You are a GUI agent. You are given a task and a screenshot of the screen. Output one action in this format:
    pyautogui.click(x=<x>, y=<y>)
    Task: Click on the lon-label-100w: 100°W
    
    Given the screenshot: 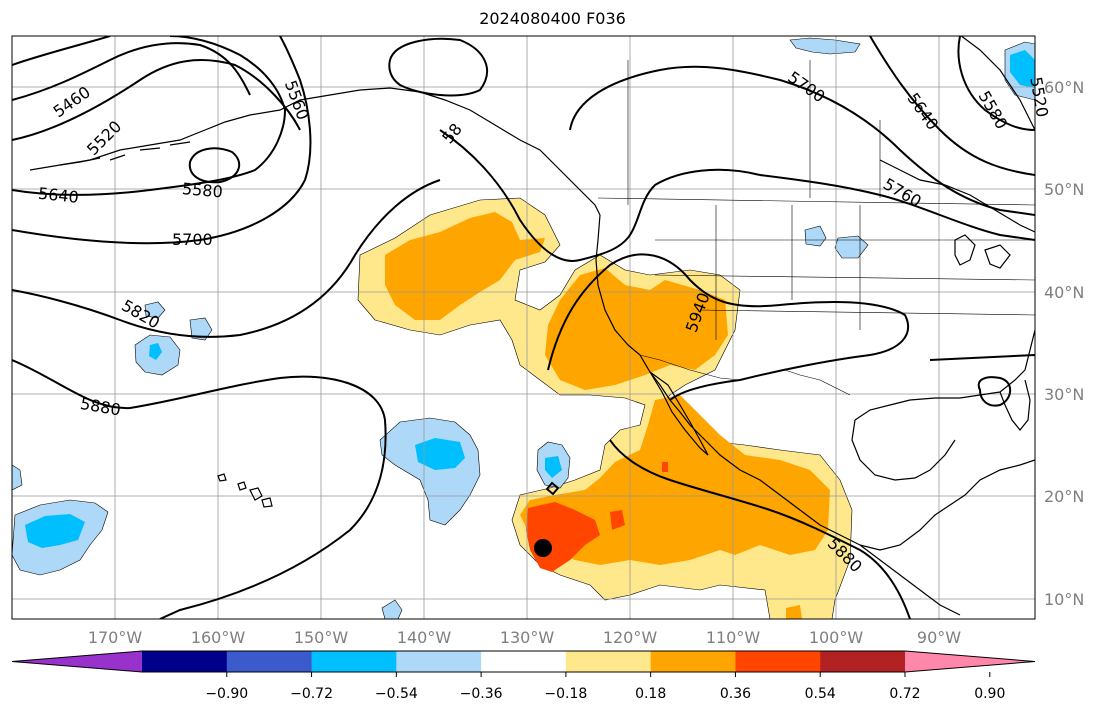 What is the action you would take?
    pyautogui.click(x=836, y=637)
    